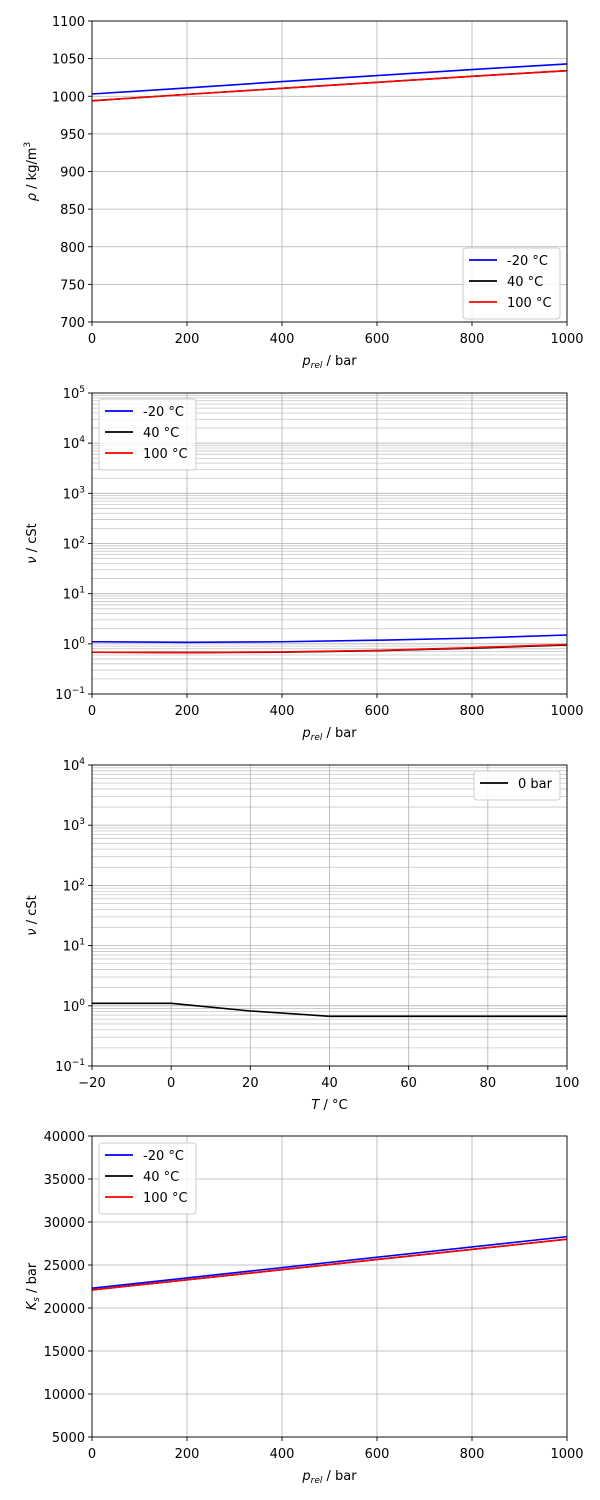  What do you see at coordinates (250, 1083) in the screenshot?
I see `x-tick-label: 20` at bounding box center [250, 1083].